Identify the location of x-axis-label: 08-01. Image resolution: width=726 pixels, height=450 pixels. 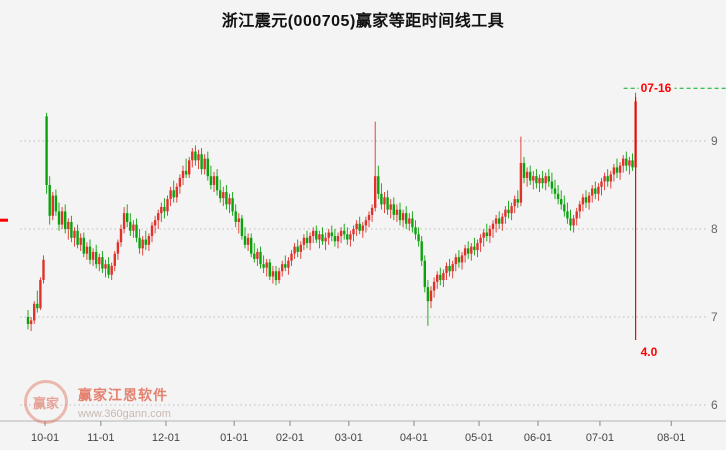
(671, 438).